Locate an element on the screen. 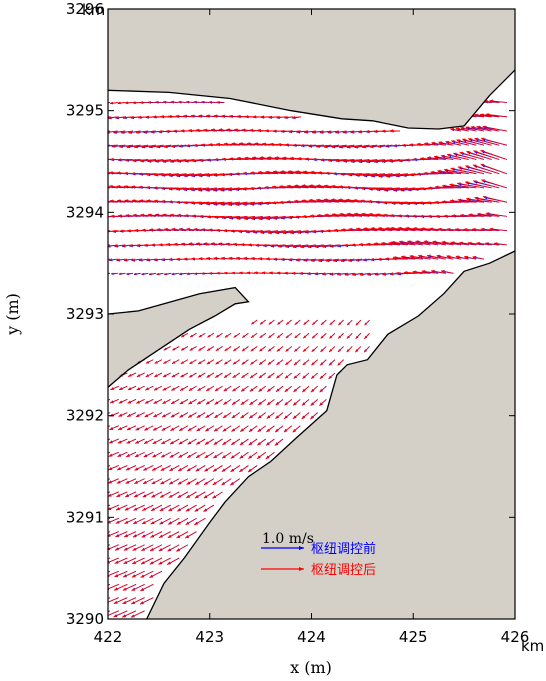 This screenshot has width=546, height=681. x-axis-title: x (m) is located at coordinates (311, 667).